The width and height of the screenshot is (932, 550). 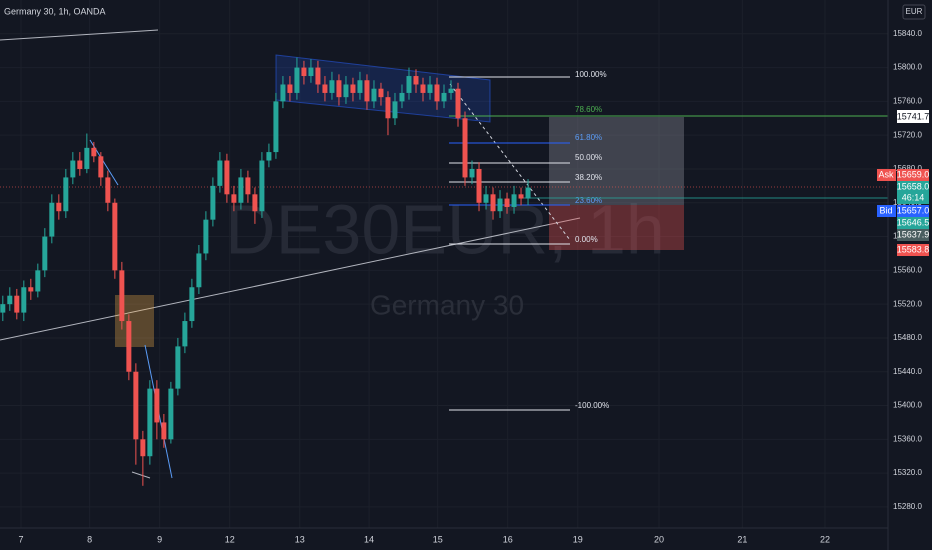 I want to click on x-tick-label: 19, so click(x=578, y=539).